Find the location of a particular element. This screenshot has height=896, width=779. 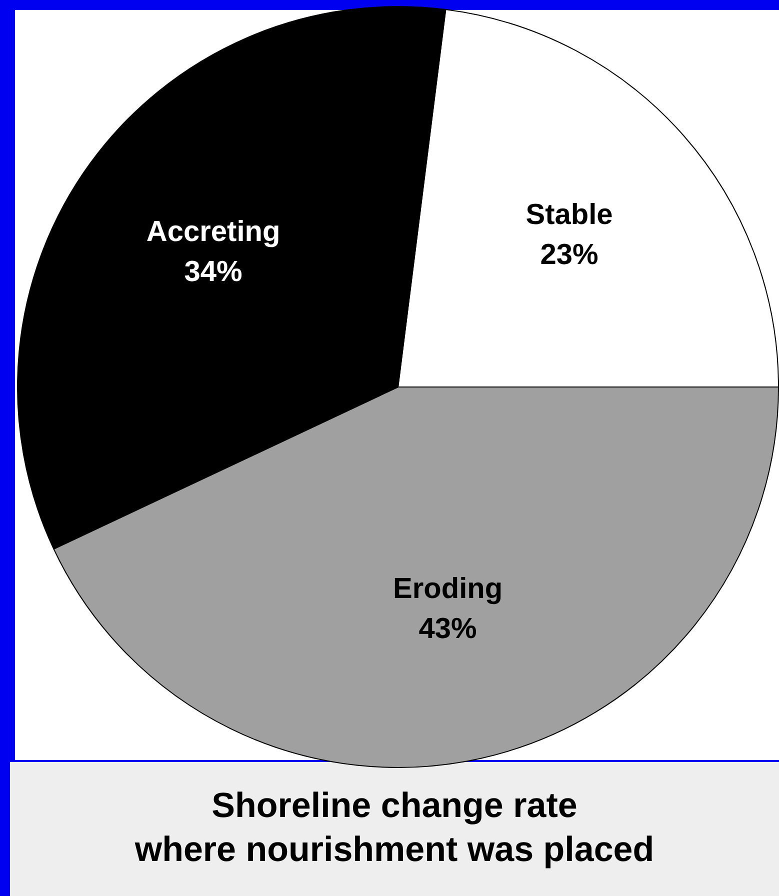

data-label: 34% is located at coordinates (213, 272).